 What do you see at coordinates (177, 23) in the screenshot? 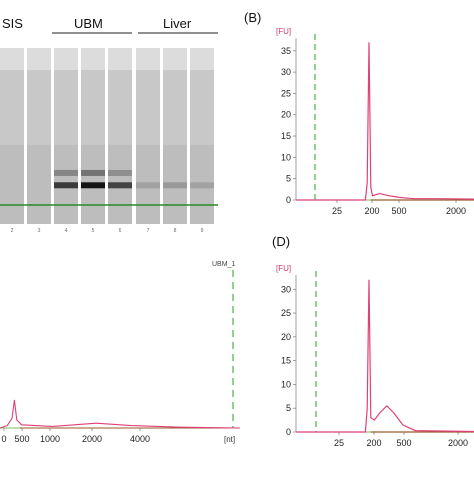
I see `group-label-liver: Liver` at bounding box center [177, 23].